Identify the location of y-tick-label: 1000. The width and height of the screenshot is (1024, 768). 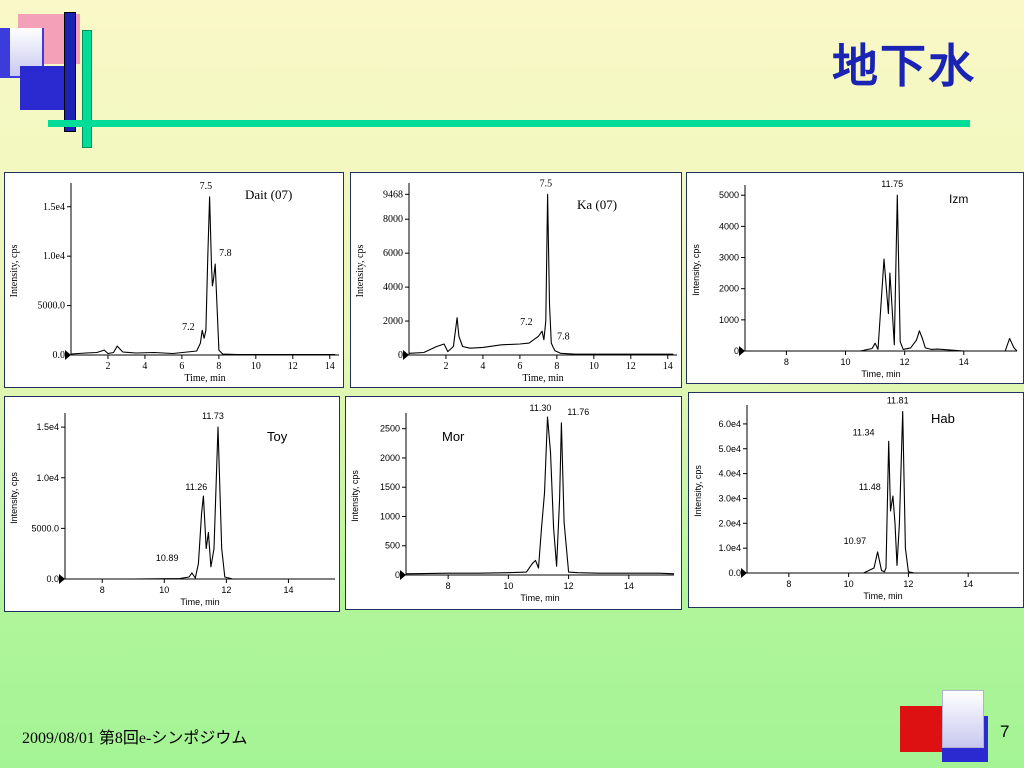
(390, 516).